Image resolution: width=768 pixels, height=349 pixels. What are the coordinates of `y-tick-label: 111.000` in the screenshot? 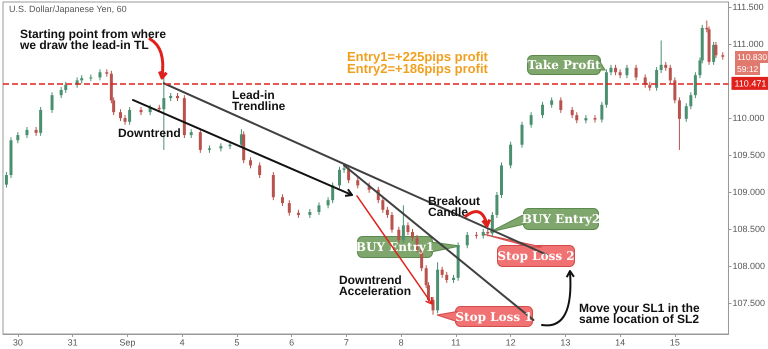 It's located at (748, 44).